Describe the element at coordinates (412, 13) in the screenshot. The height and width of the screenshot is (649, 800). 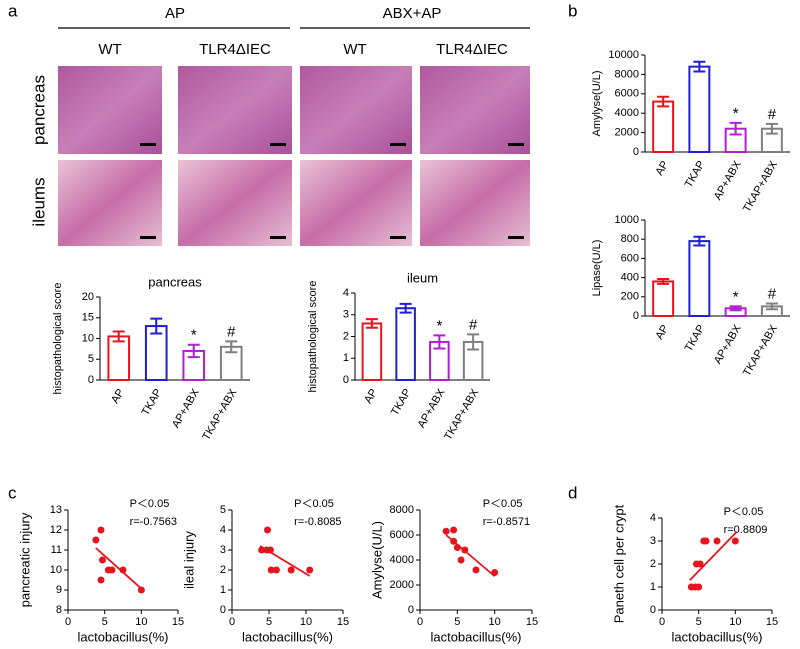
I see `group-label: ABX+AP` at that location.